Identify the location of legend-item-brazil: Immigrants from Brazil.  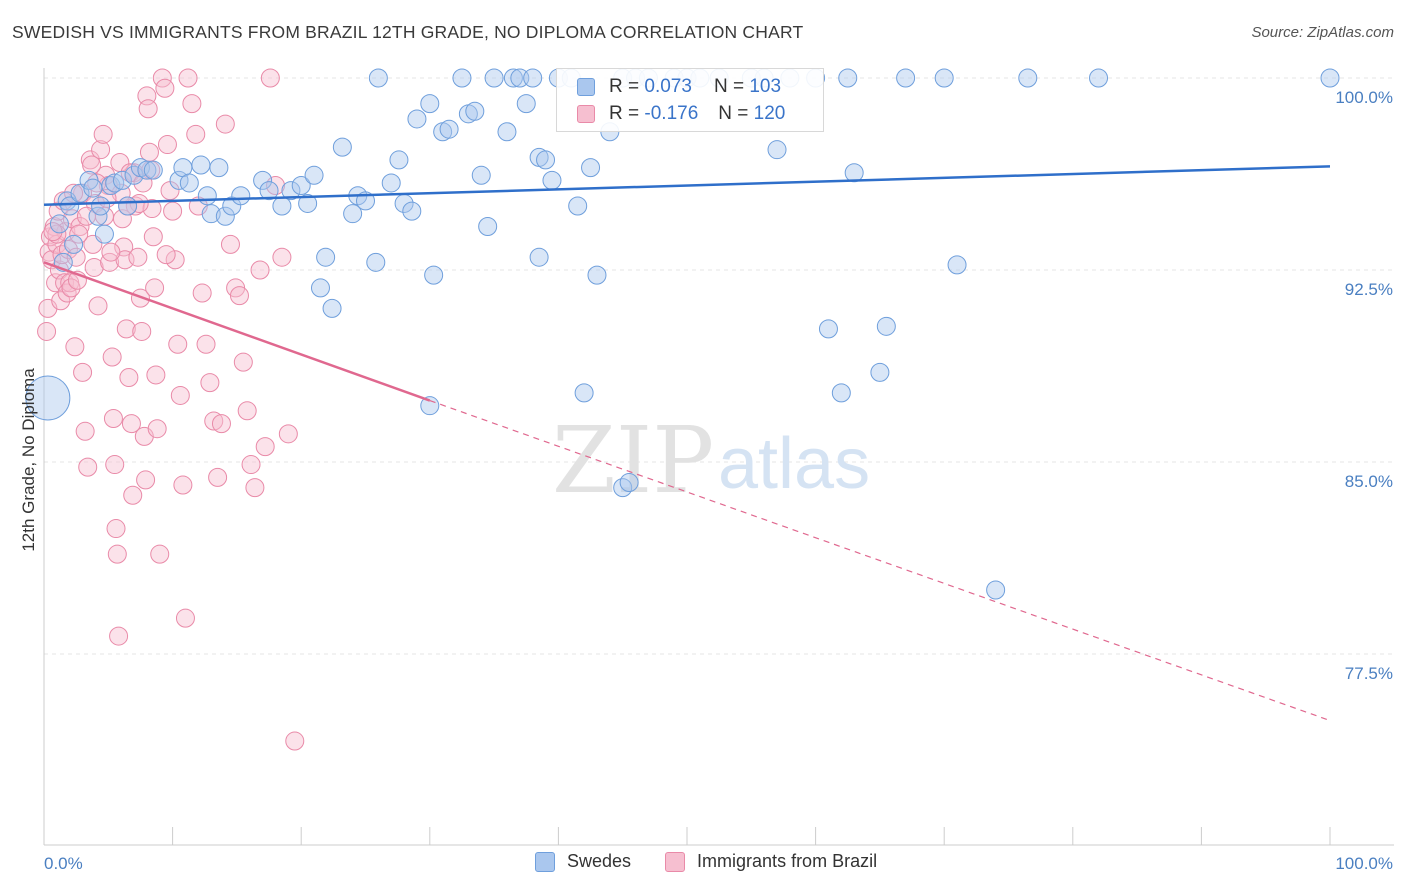
(771, 861).